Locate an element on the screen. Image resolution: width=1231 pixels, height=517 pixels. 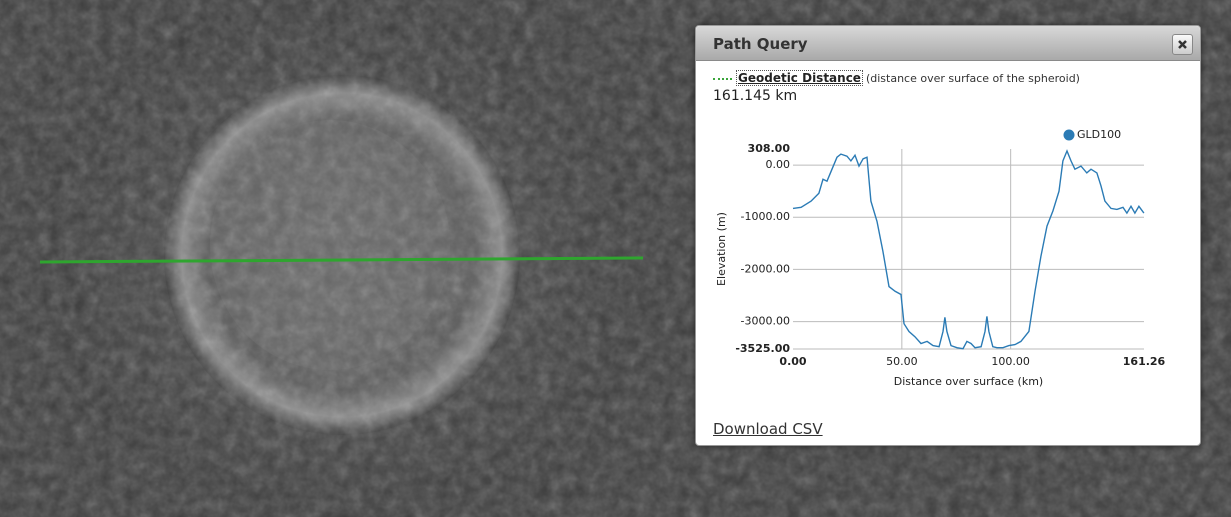
measure-label: Geodetic Distance is located at coordinates (799, 78).